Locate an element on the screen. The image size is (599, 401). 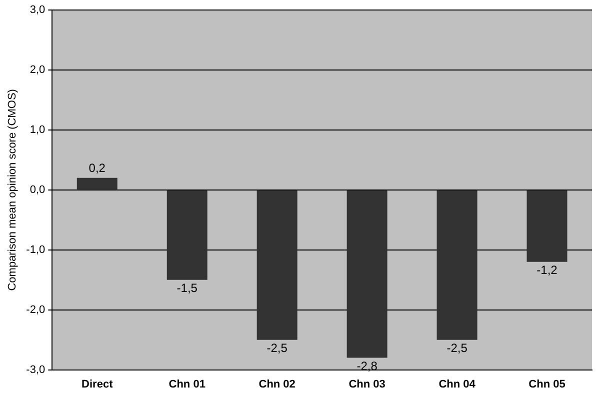
data-label: -1,2 is located at coordinates (547, 270).